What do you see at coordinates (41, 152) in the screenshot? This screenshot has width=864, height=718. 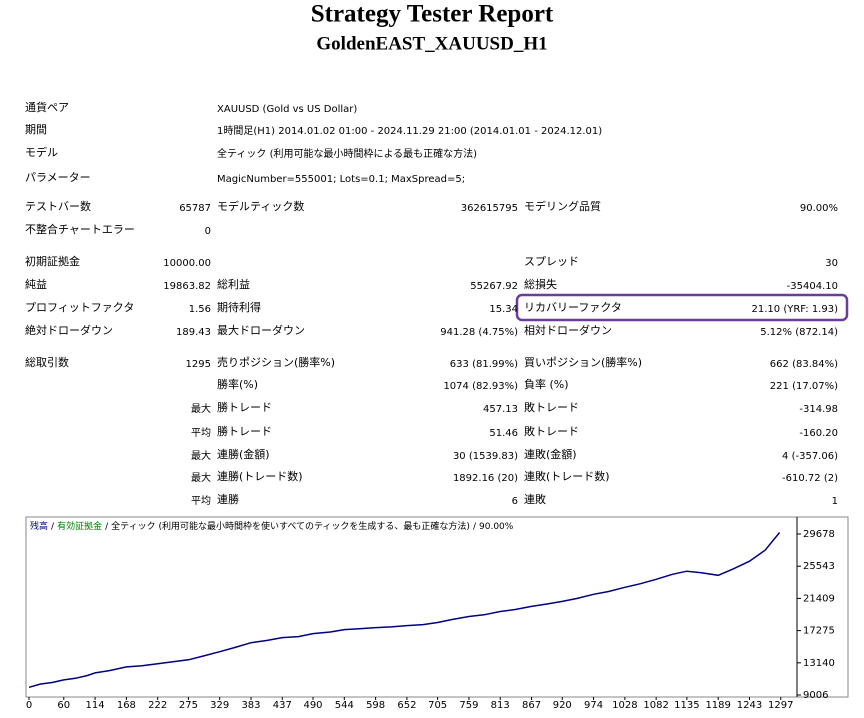 I see `info-label: モデル` at bounding box center [41, 152].